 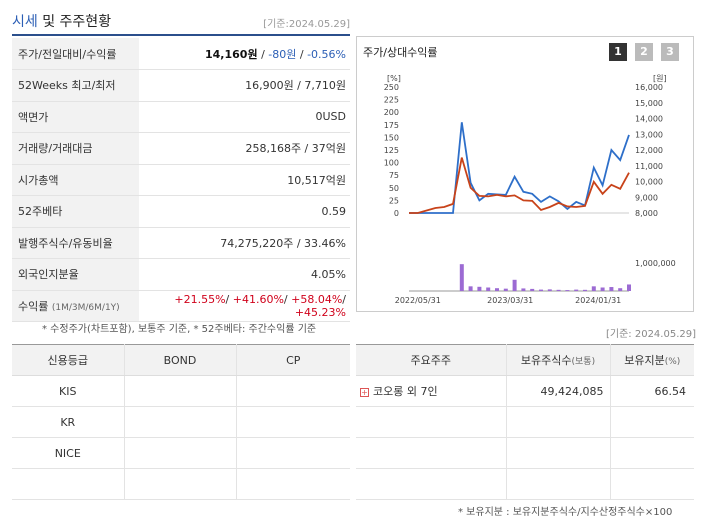 What do you see at coordinates (649, 166) in the screenshot?
I see `right-tick-label: 11,000` at bounding box center [649, 166].